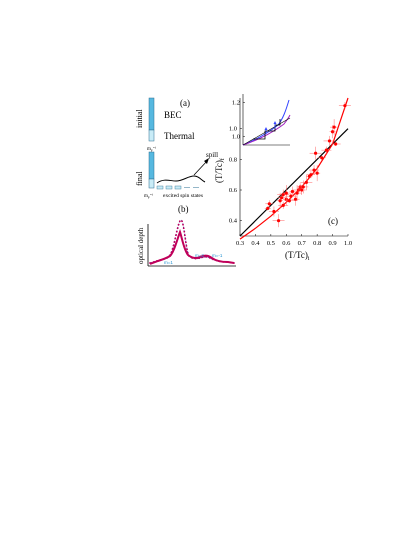  What do you see at coordinates (317, 243) in the screenshot?
I see `x-tick-label: 0.8` at bounding box center [317, 243].